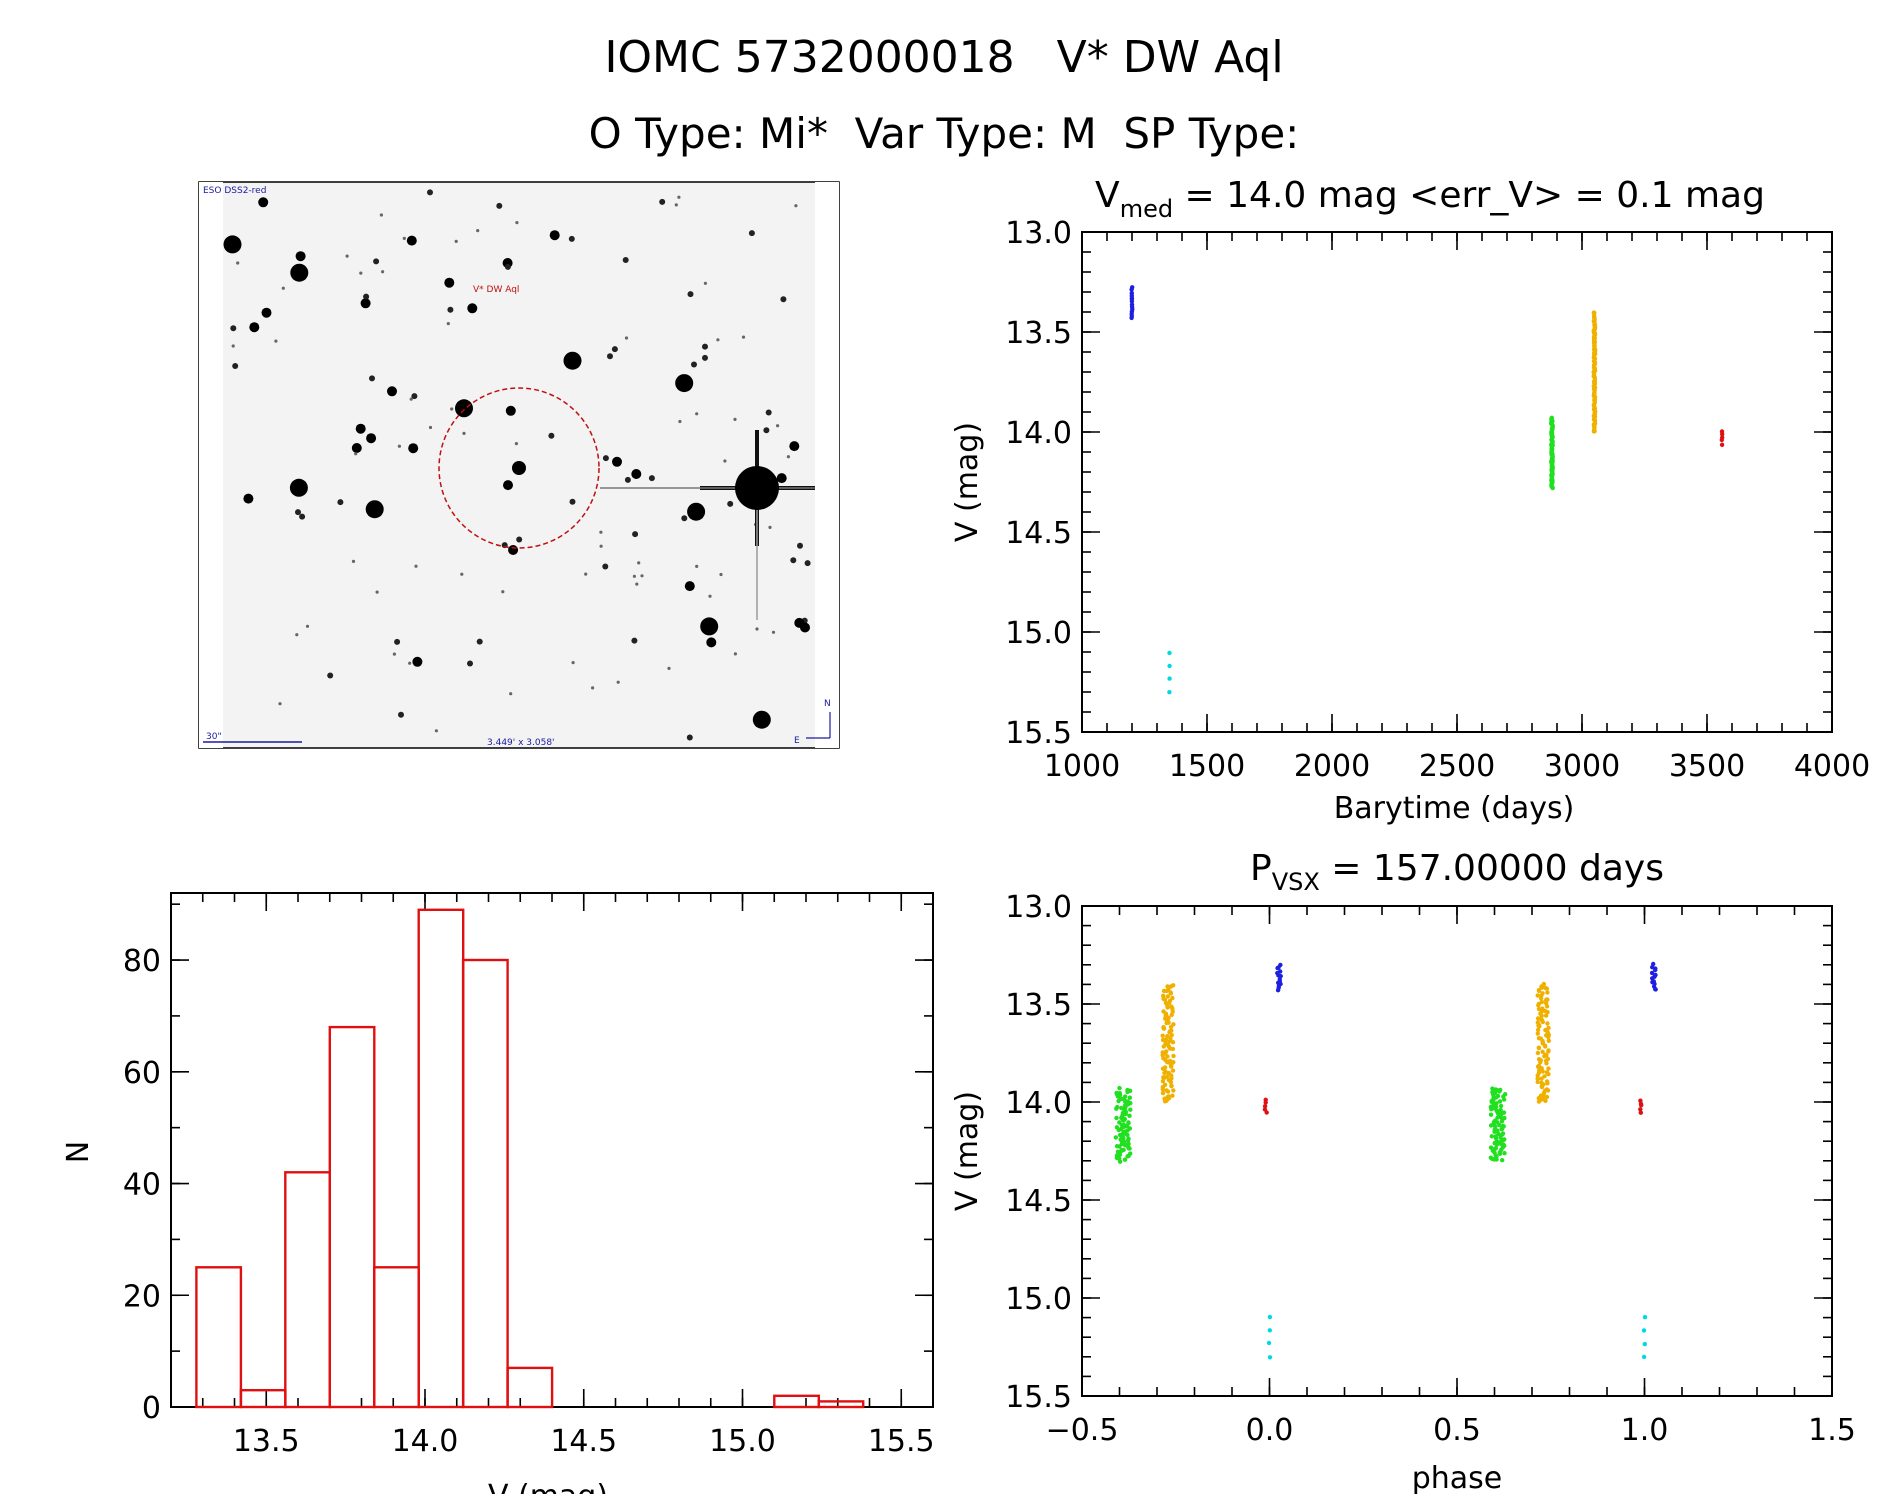  I want to click on x-tick-label: −0.5, so click(1082, 1430).